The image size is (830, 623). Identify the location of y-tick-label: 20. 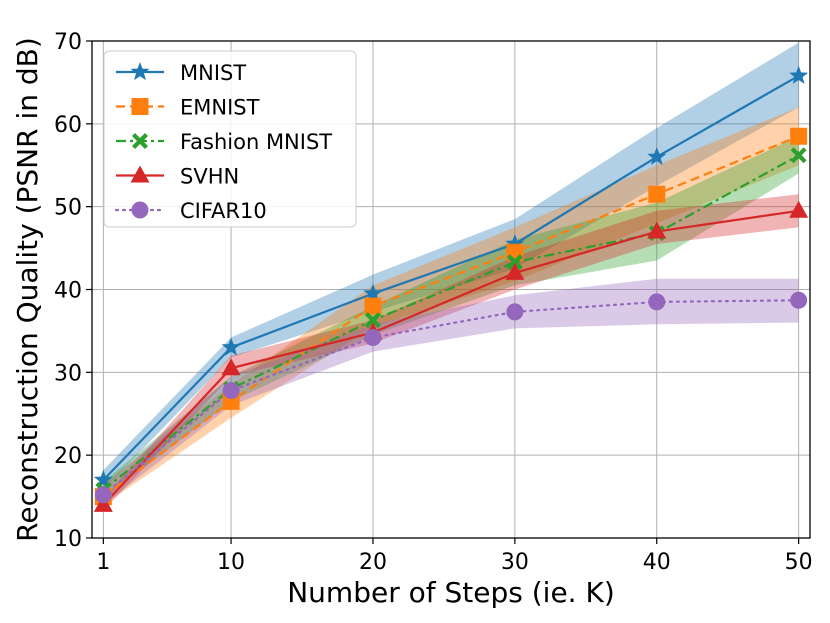
(68, 456).